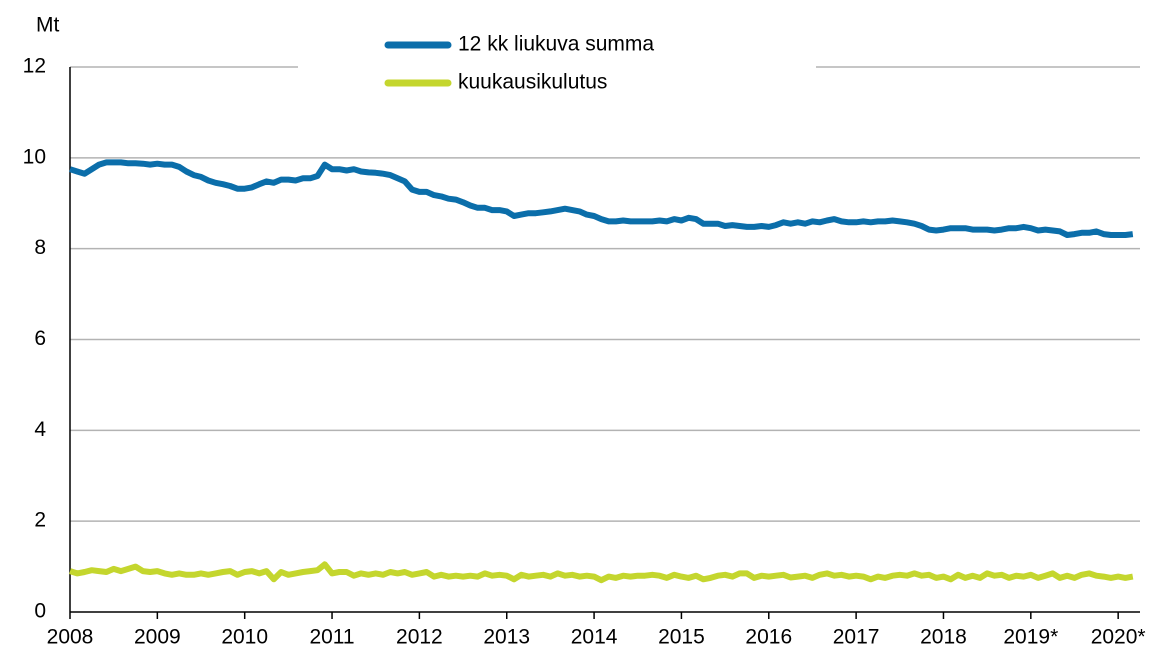 This screenshot has width=1157, height=652. Describe the element at coordinates (856, 637) in the screenshot. I see `x-tick-label: 2017` at that location.